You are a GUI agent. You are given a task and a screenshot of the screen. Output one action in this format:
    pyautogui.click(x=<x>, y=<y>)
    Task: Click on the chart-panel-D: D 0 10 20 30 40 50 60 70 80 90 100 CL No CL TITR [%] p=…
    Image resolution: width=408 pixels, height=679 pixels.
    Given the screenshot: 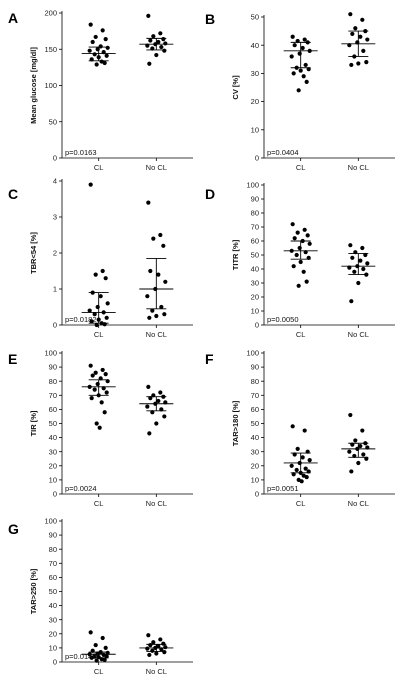 What is the action you would take?
    pyautogui.click(x=300, y=260)
    